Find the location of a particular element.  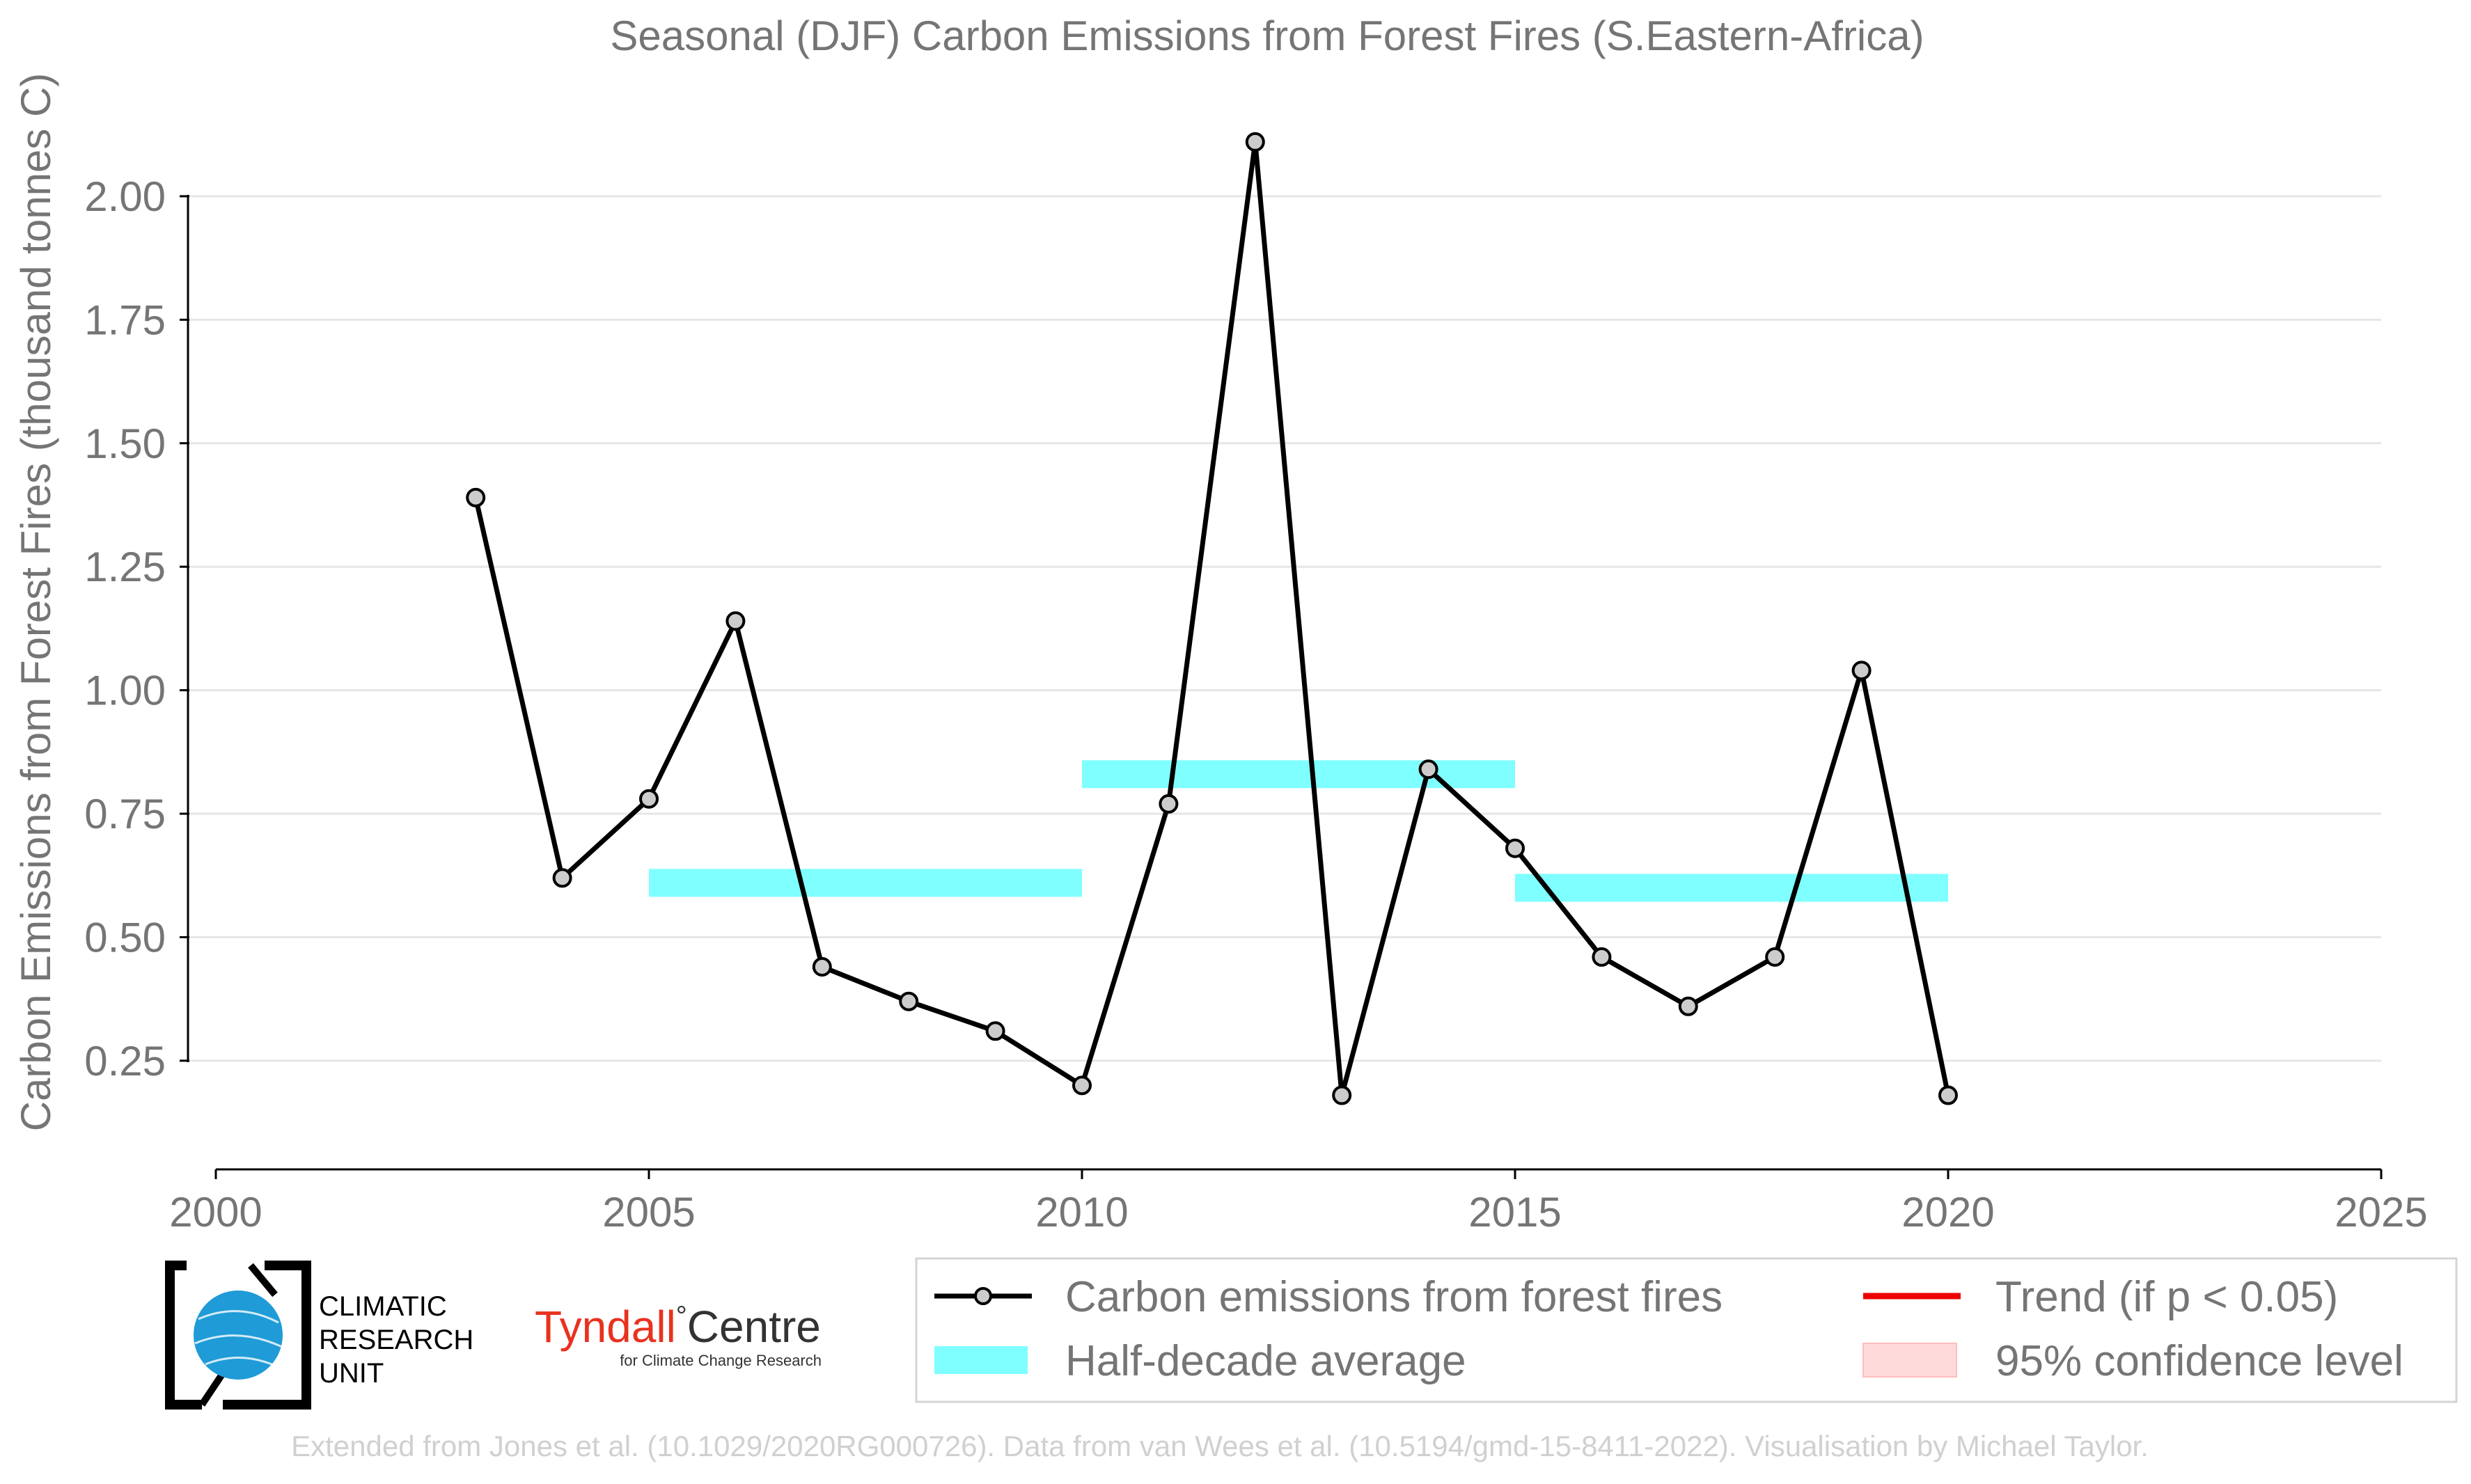

cru-logo-frame-right is located at coordinates (267, 1335).